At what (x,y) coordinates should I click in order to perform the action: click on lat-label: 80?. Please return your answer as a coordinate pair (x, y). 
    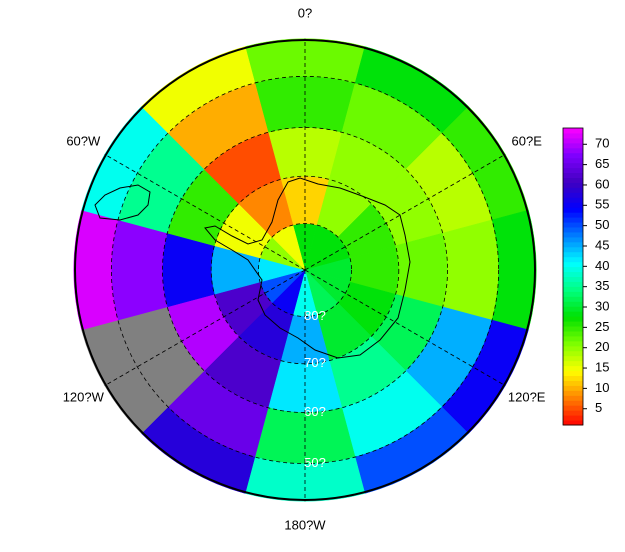
    Looking at the image, I should click on (315, 315).